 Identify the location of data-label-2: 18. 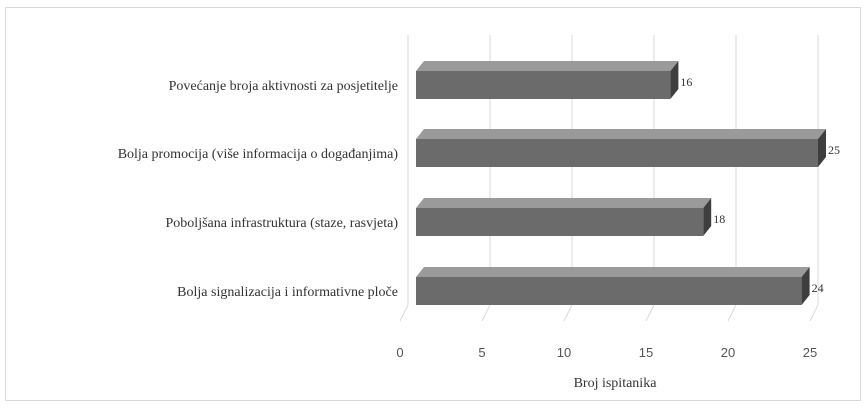
(719, 219).